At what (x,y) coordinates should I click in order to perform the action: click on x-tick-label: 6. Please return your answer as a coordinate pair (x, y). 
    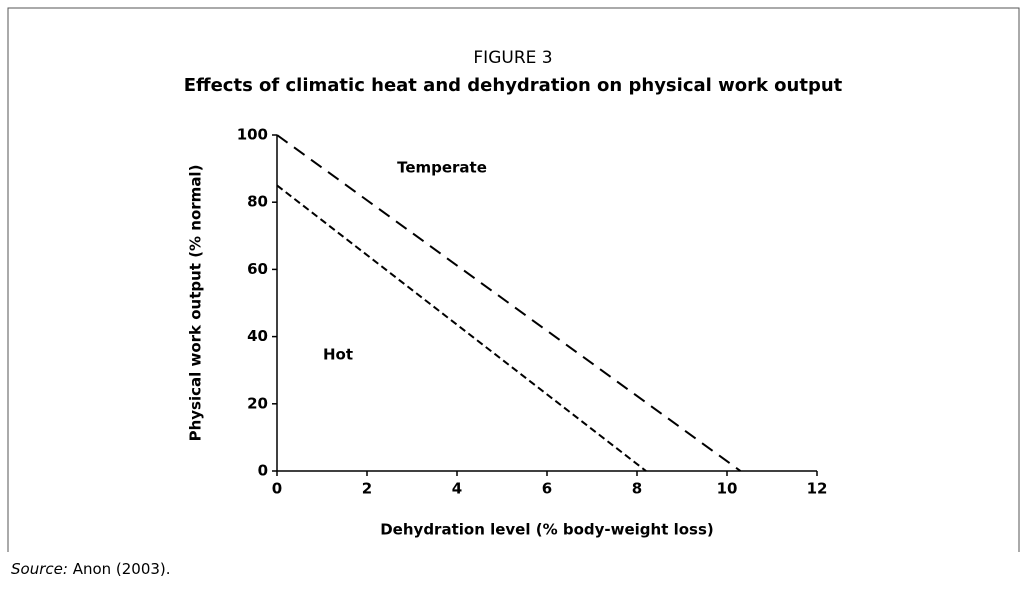
    Looking at the image, I should click on (547, 489).